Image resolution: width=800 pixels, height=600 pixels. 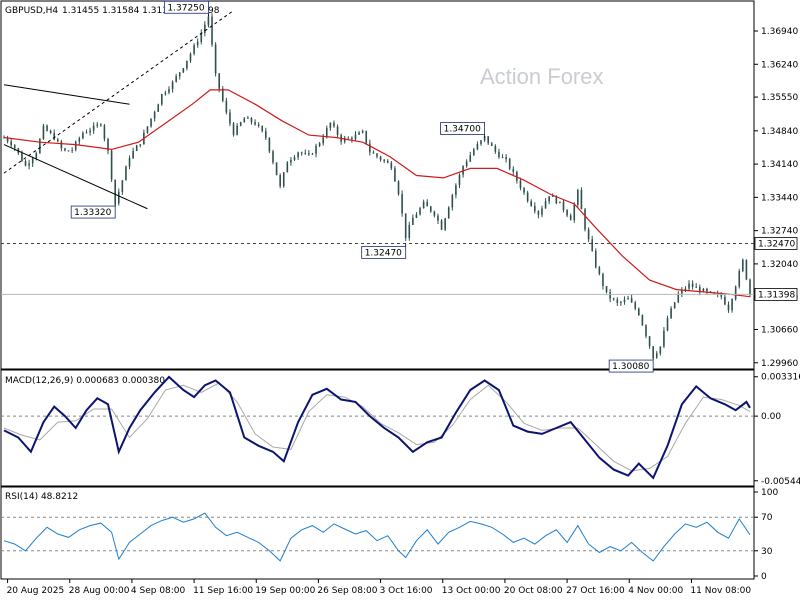 I want to click on rsi-y-tick-label: 30, so click(x=767, y=552).